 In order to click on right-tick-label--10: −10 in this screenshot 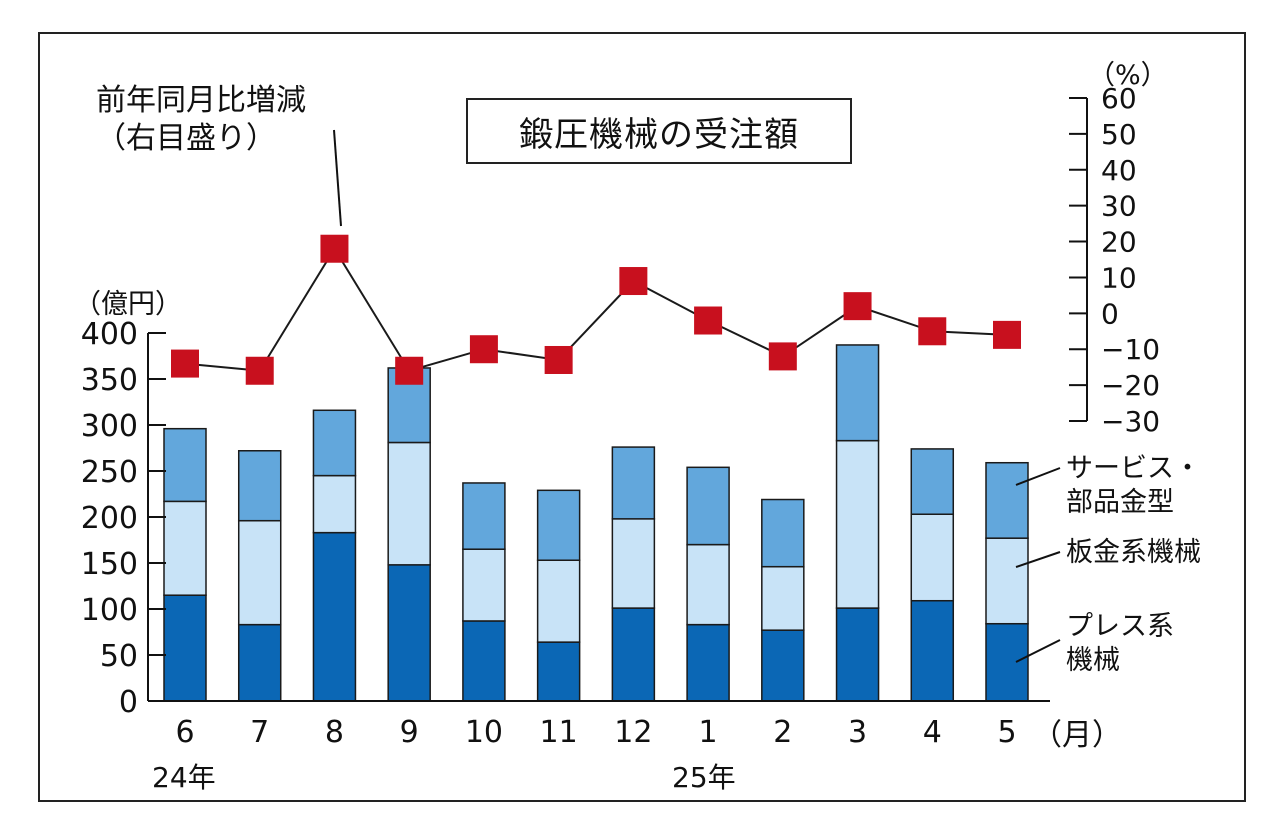, I will do `click(1130, 349)`.